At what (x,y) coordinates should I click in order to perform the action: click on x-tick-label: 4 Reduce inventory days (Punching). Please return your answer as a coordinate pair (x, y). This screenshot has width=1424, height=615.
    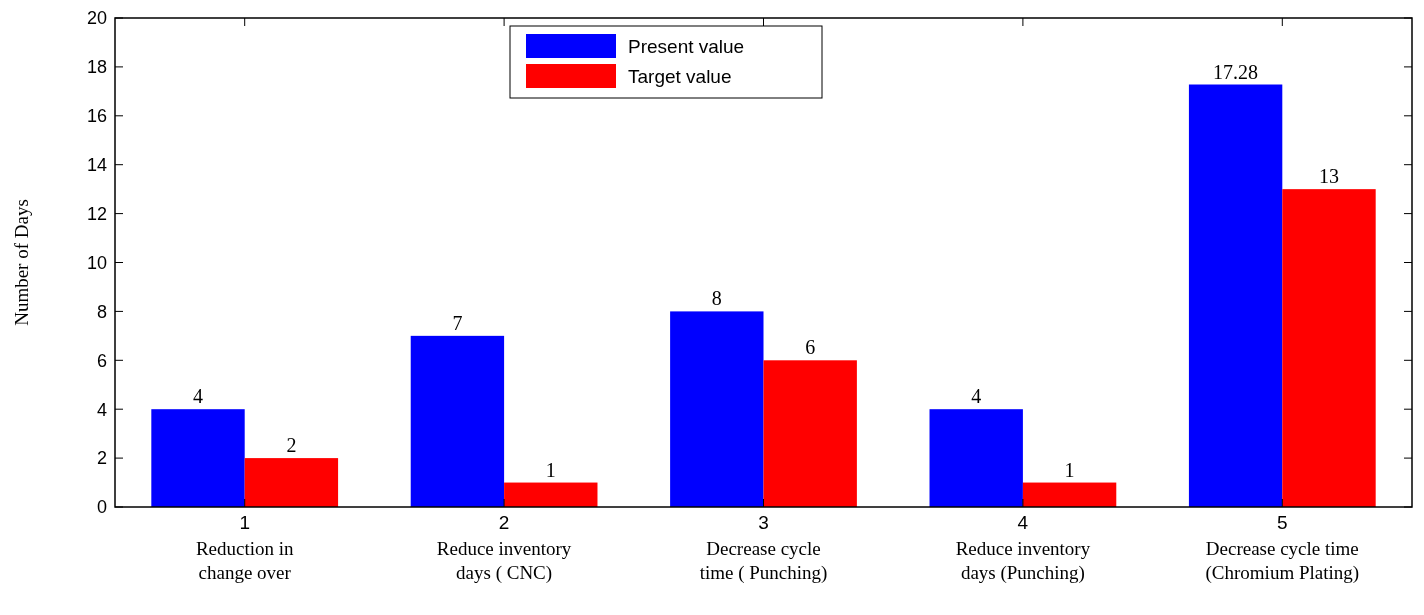
    Looking at the image, I should click on (1023, 548).